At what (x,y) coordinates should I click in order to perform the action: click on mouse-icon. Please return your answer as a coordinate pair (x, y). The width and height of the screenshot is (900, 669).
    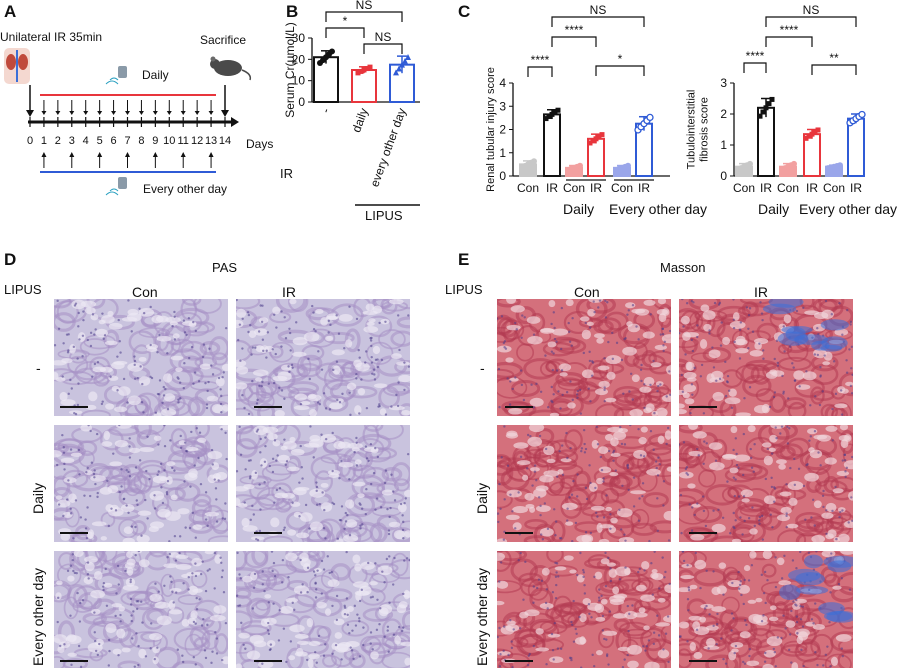
    Looking at the image, I should click on (231, 68).